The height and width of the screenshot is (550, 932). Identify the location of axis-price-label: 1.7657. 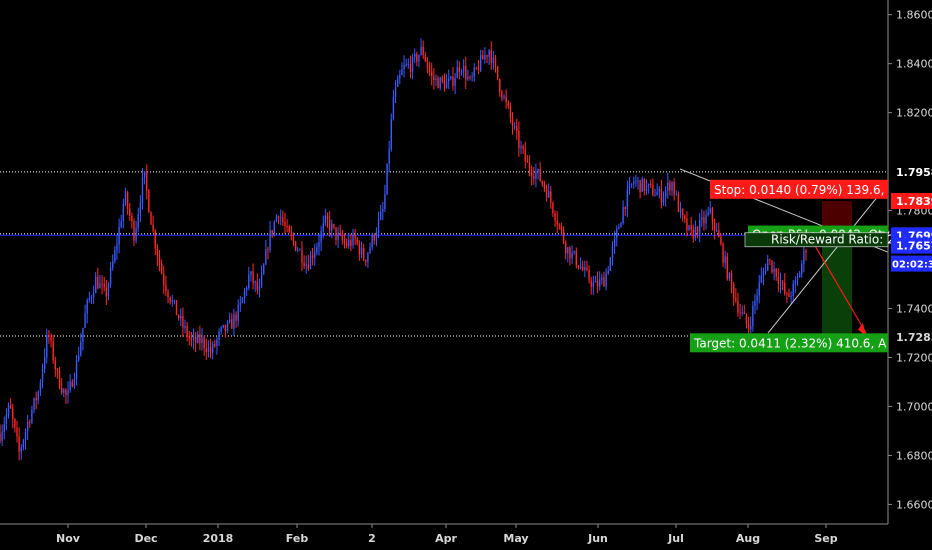
(914, 246).